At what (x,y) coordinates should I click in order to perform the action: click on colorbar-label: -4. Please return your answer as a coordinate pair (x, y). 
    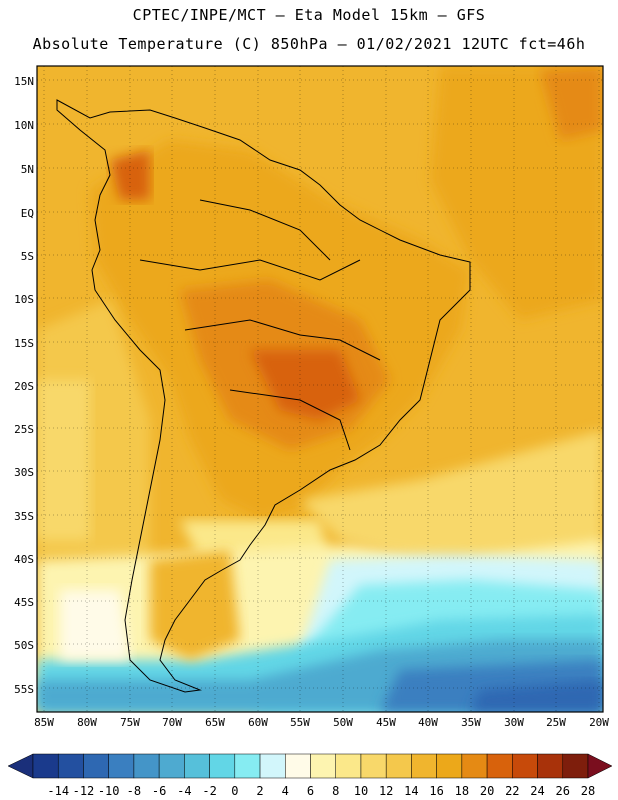
    Looking at the image, I should click on (184, 791).